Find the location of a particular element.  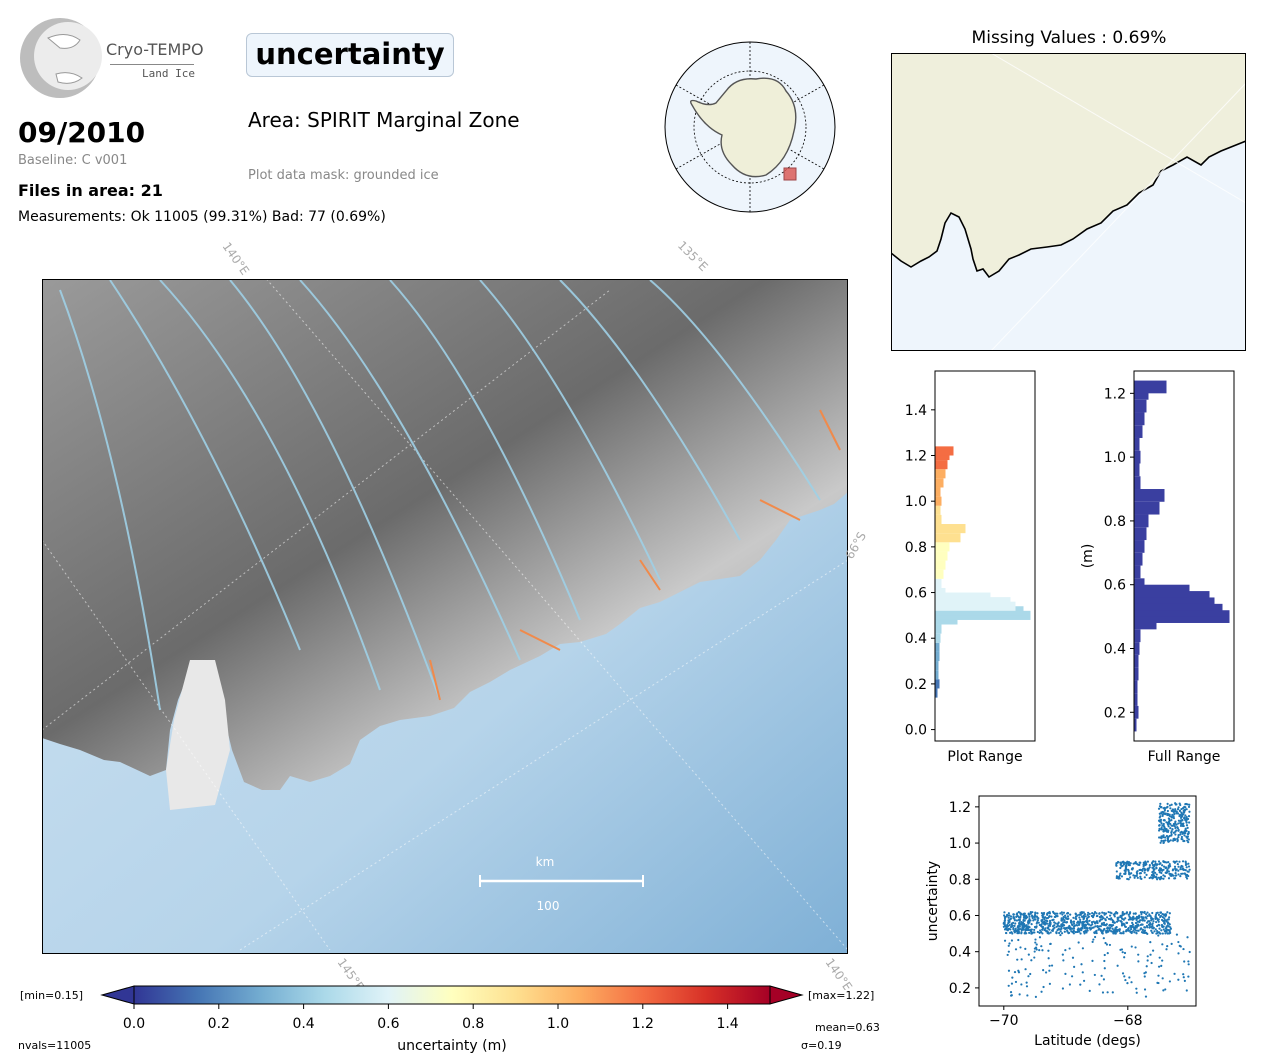

area-highlight is located at coordinates (790, 174).